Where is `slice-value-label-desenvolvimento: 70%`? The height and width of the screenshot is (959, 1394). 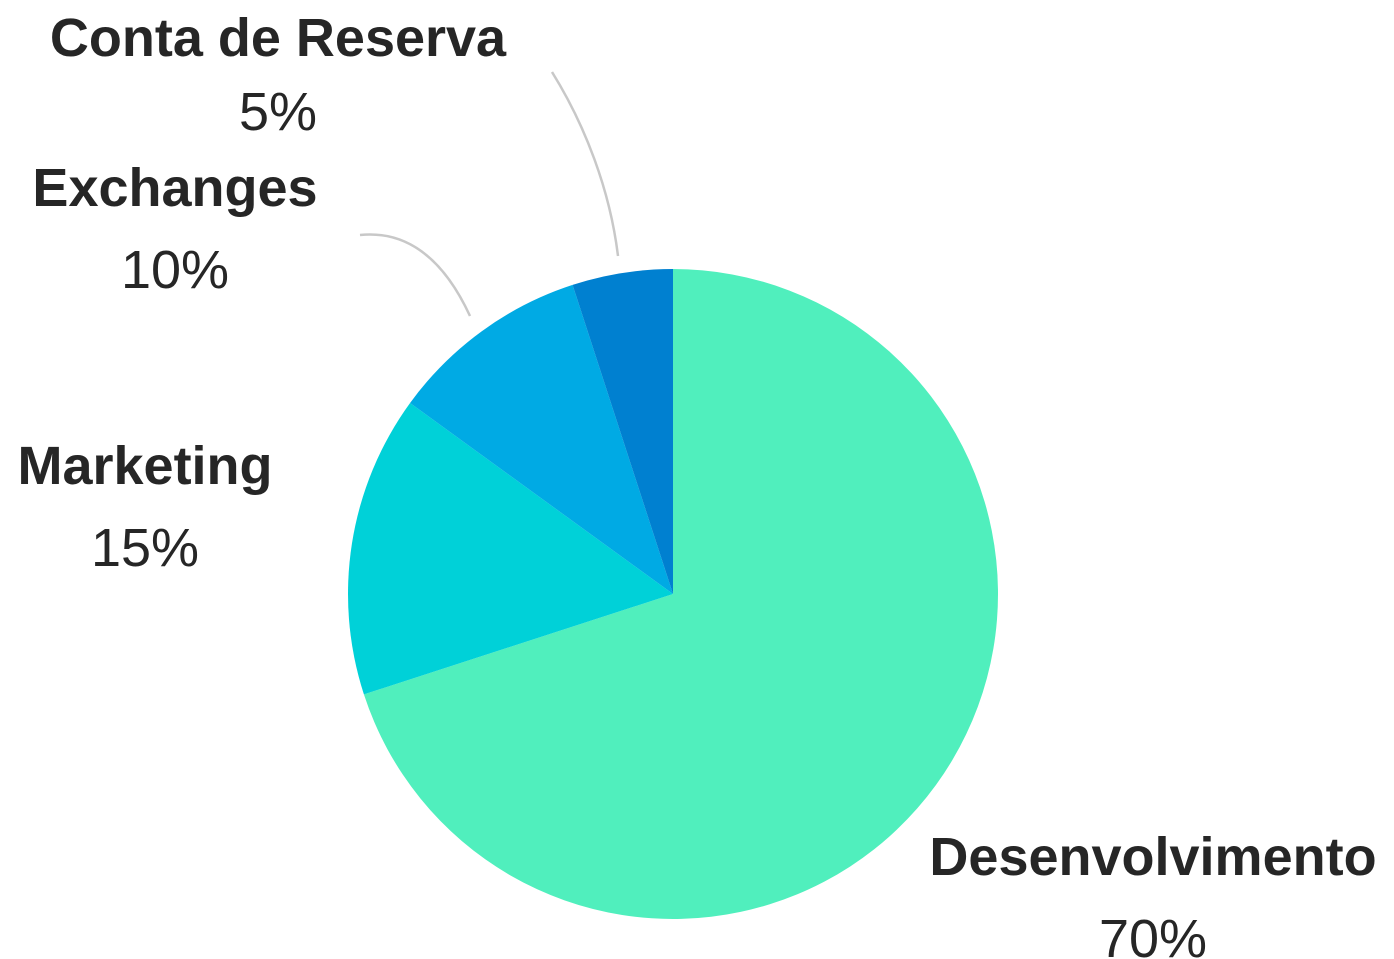 slice-value-label-desenvolvimento: 70% is located at coordinates (1153, 934).